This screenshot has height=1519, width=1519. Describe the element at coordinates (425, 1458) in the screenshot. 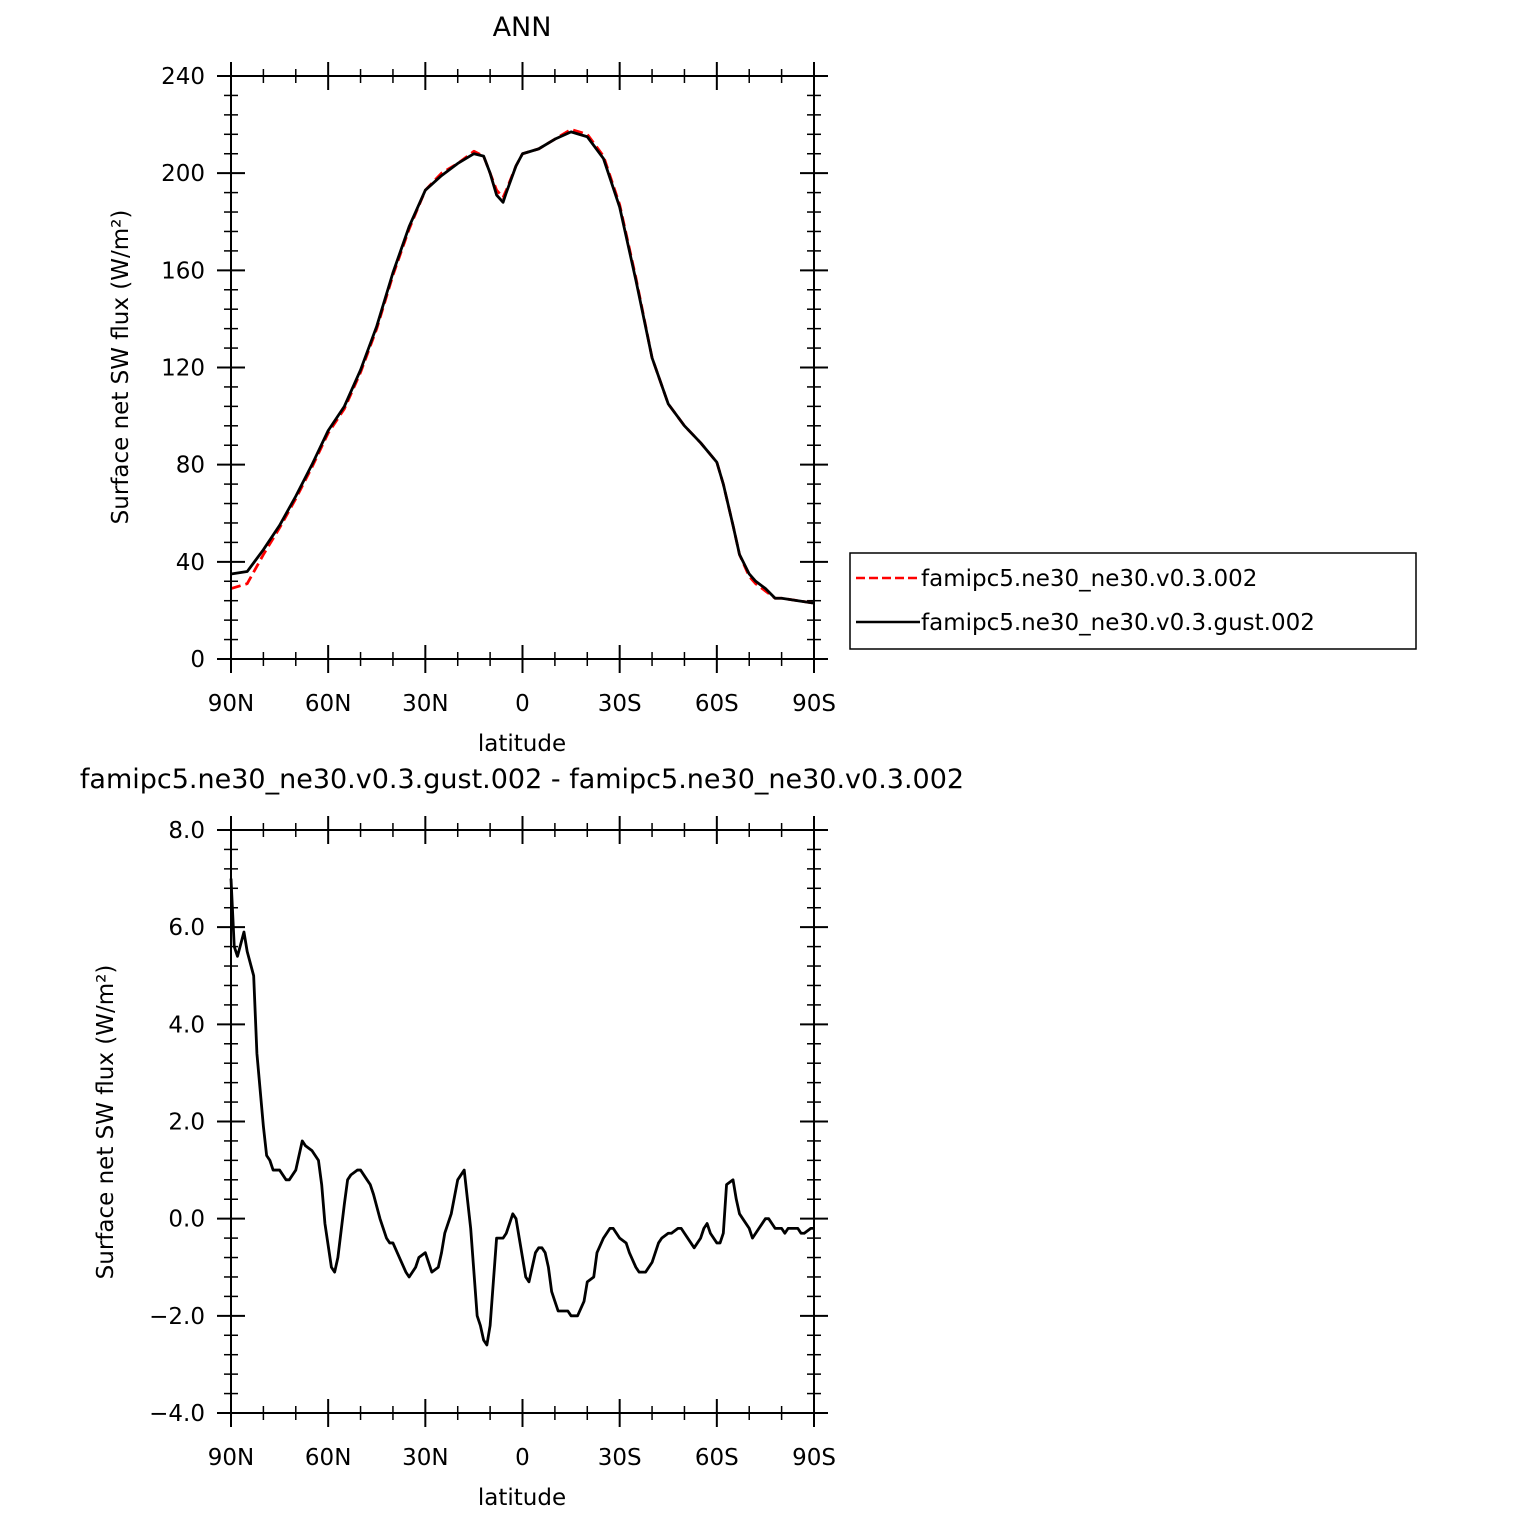

I see `bottom-x-tick-label: 30N` at that location.